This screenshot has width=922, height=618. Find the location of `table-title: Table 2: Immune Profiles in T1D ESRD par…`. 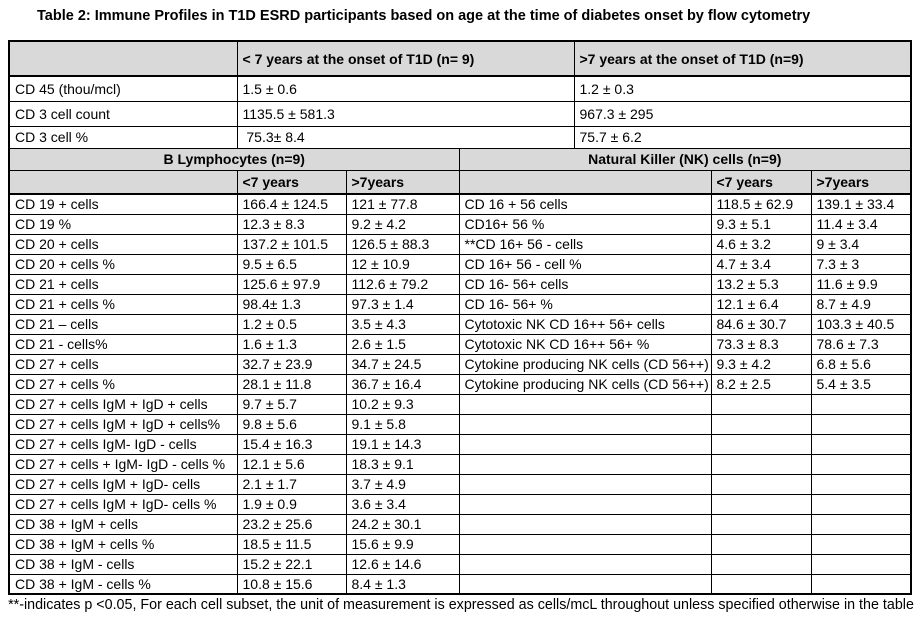

table-title: Table 2: Immune Profiles in T1D ESRD par… is located at coordinates (424, 16).